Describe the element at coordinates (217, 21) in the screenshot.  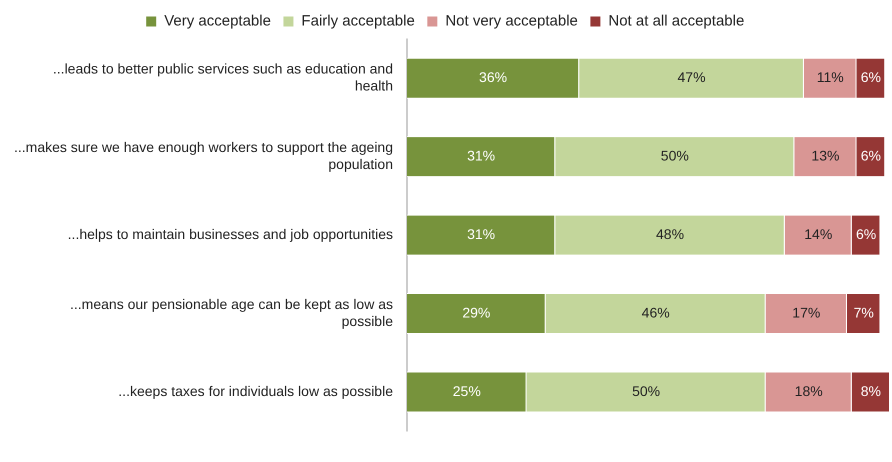
I see `legend-label: Very acceptable` at that location.